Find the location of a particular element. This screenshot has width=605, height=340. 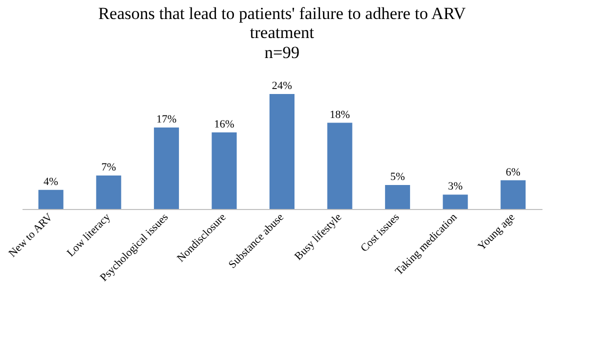

data-label: 17% is located at coordinates (166, 120).